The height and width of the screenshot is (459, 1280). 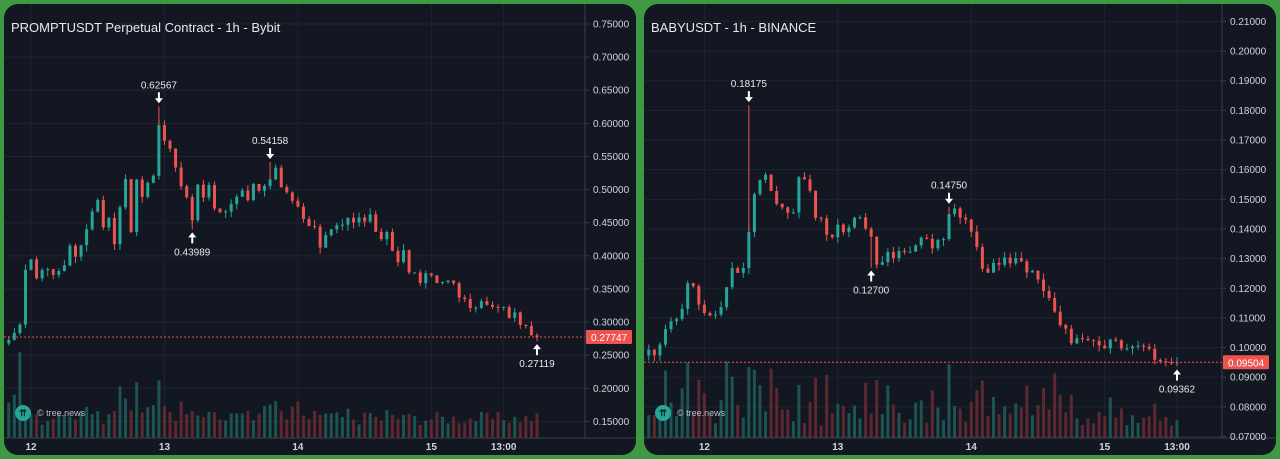 I want to click on x-tick-label: 12, so click(x=705, y=447).